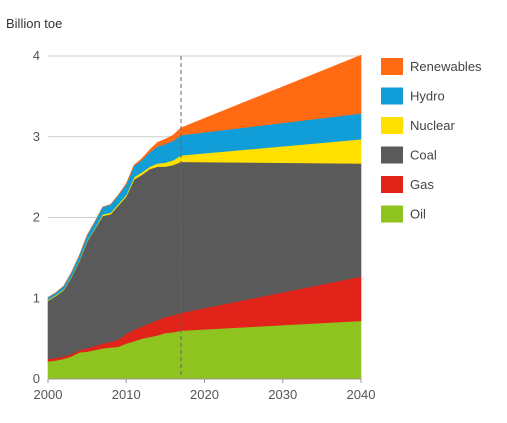 This screenshot has width=507, height=423. Describe the element at coordinates (34, 23) in the screenshot. I see `y-axis-title: Billion toe` at that location.